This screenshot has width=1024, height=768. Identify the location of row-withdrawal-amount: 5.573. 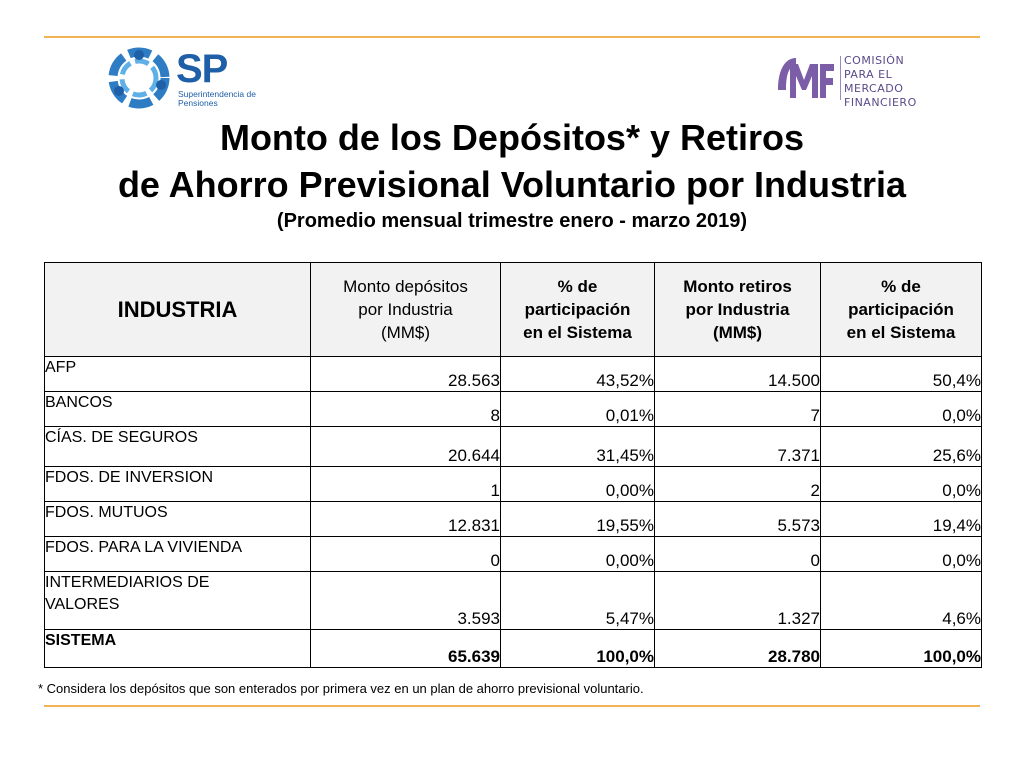
(737, 519).